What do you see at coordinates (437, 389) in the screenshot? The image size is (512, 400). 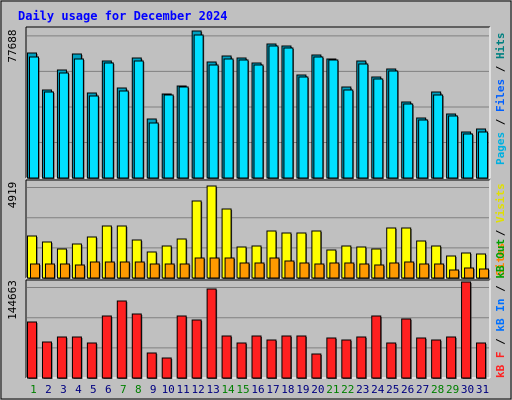 I see `x-tick-label: 28` at bounding box center [437, 389].